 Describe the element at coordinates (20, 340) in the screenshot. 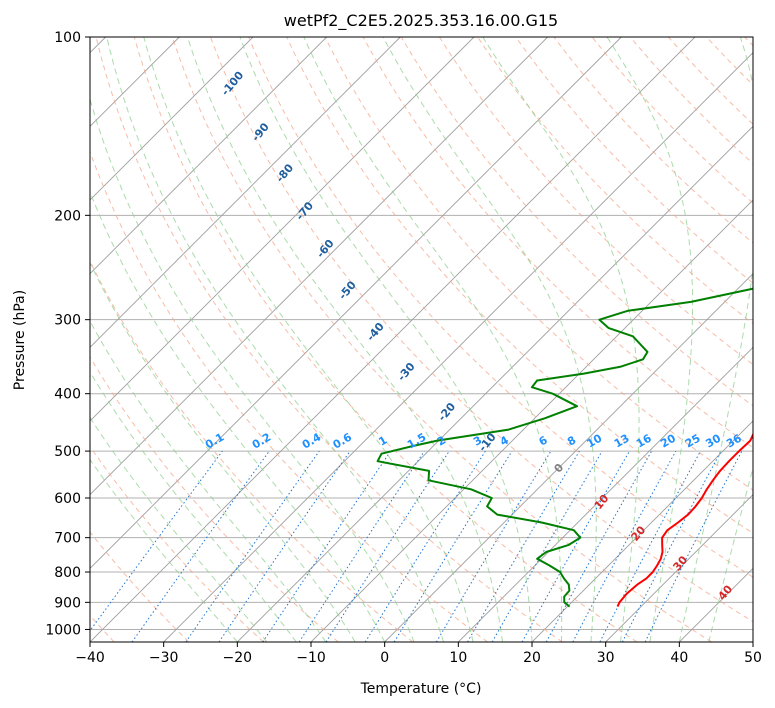

I see `y-axis-title: Pressure (hPa)` at that location.